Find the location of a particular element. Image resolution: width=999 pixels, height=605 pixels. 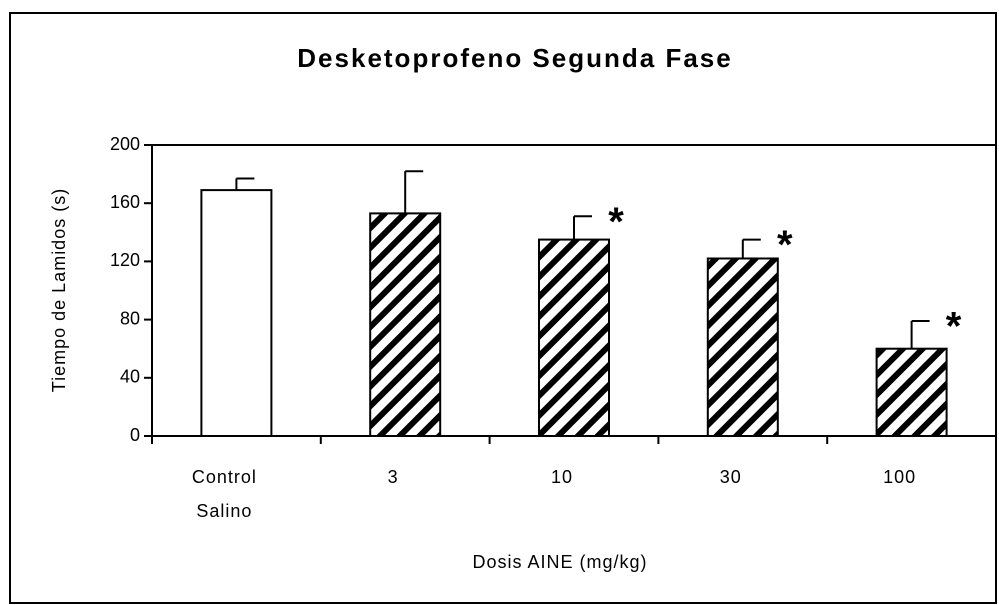

x-tick-label: 3 is located at coordinates (393, 477).